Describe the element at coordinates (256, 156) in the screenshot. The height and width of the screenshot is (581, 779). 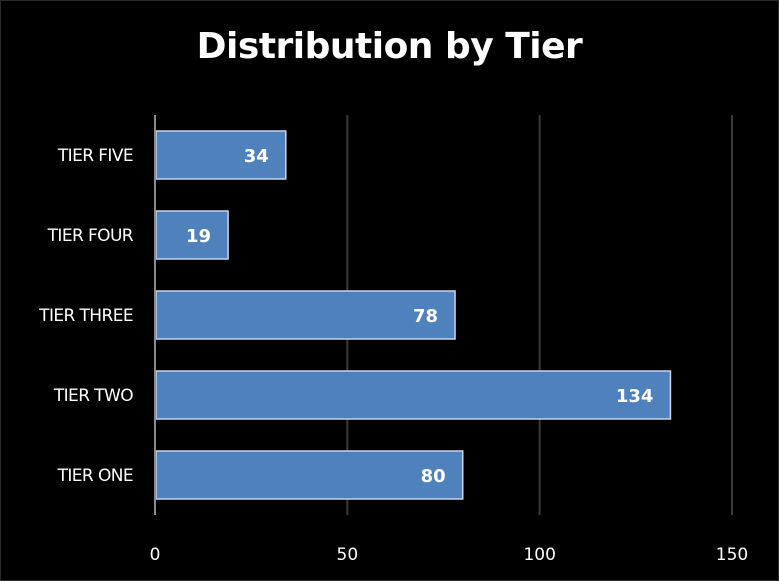
I see `data-label: 34` at that location.